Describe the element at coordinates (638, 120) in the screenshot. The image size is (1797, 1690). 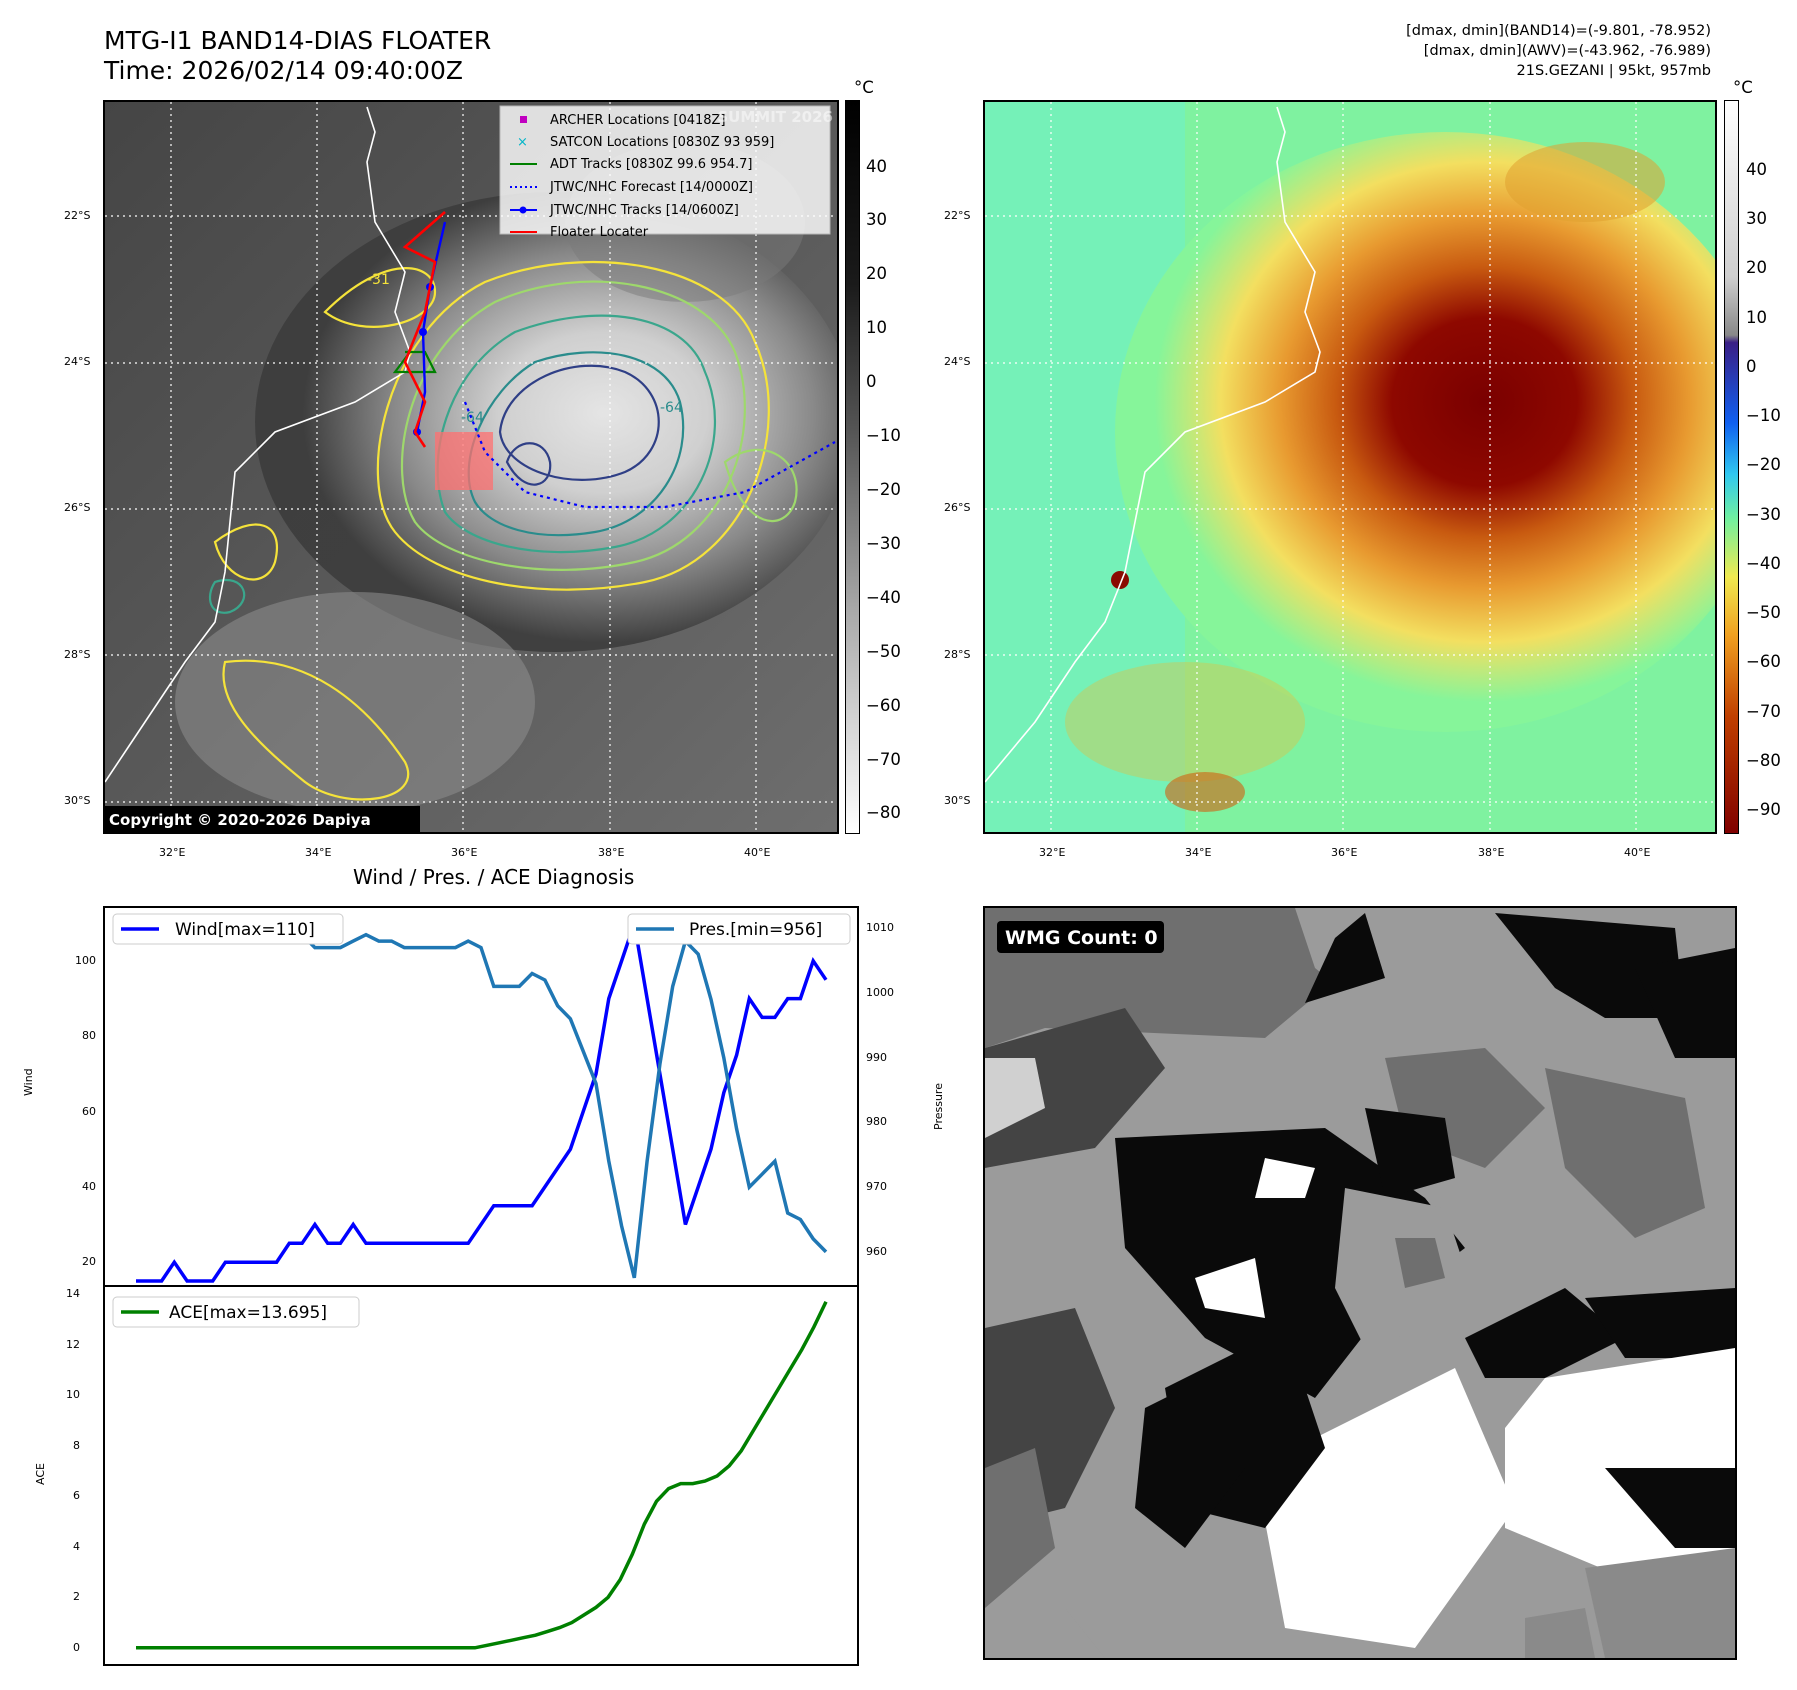
I see `legend-archer: ARCHER Locations [0418Z]` at that location.